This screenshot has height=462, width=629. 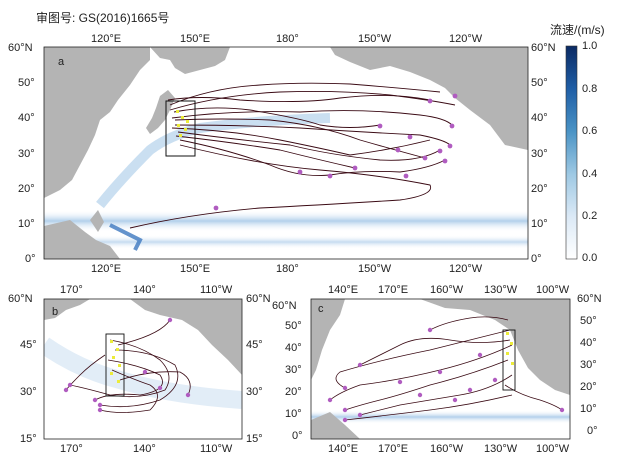 I want to click on colorbar-tick: 0.2, so click(x=590, y=216).